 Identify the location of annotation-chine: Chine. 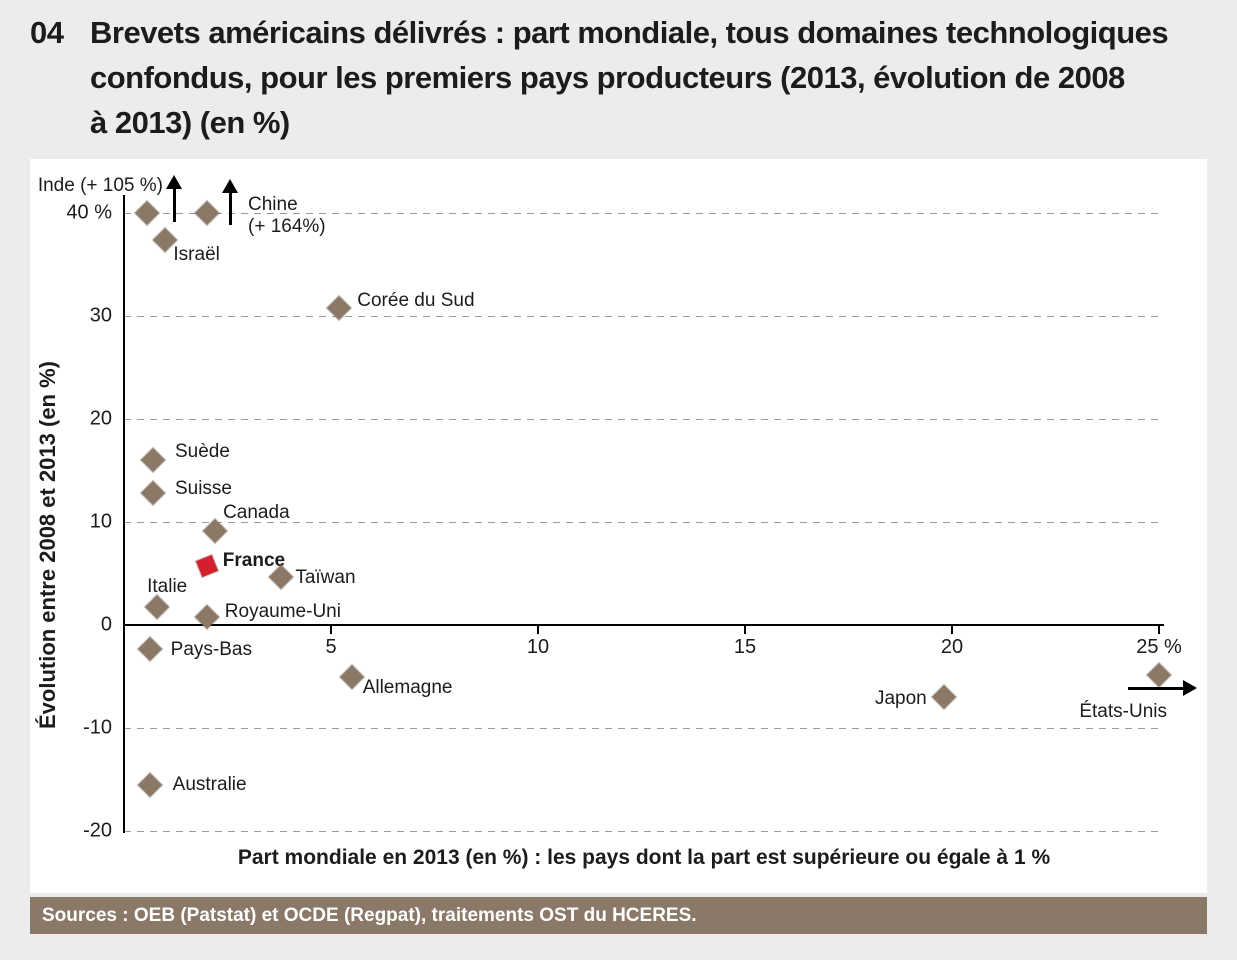
(273, 204).